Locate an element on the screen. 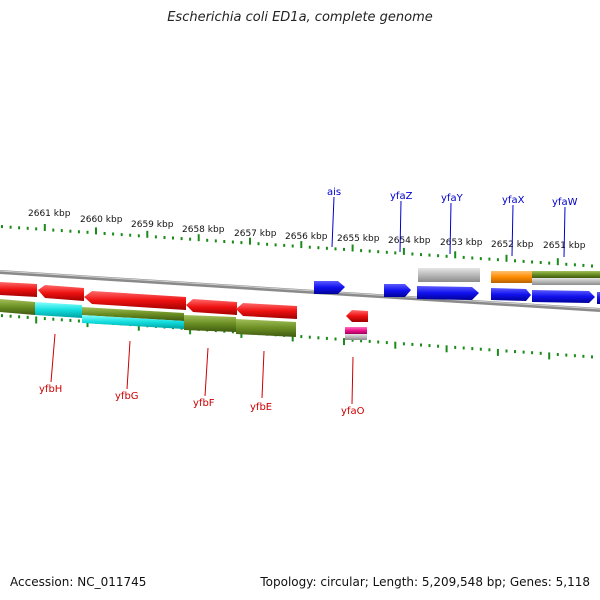 This screenshot has width=600, height=600. gene-arrow-yfbH is located at coordinates (61, 293).